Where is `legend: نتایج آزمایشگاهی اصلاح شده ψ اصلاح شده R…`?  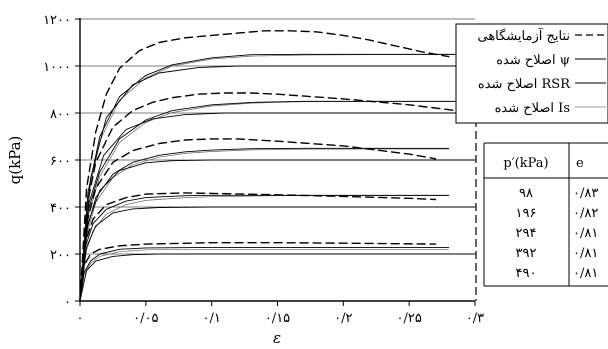
legend: نتایج آزمایشگاهی اصلاح شده ψ اصلاح شده R… is located at coordinates (531, 73).